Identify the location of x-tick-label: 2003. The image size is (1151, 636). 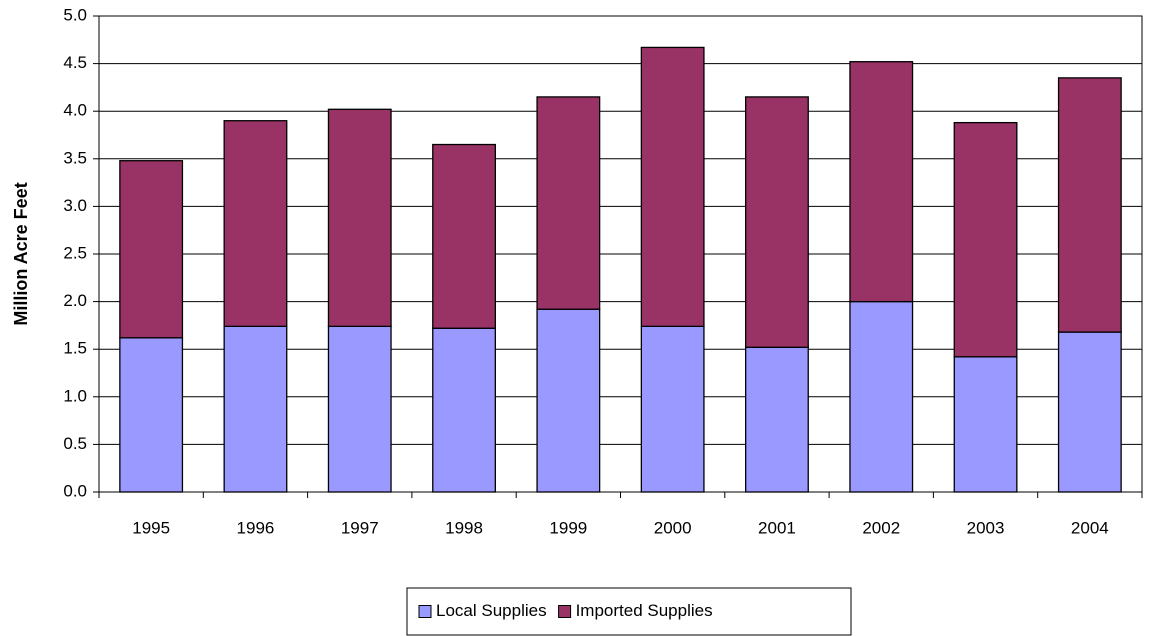
(986, 527).